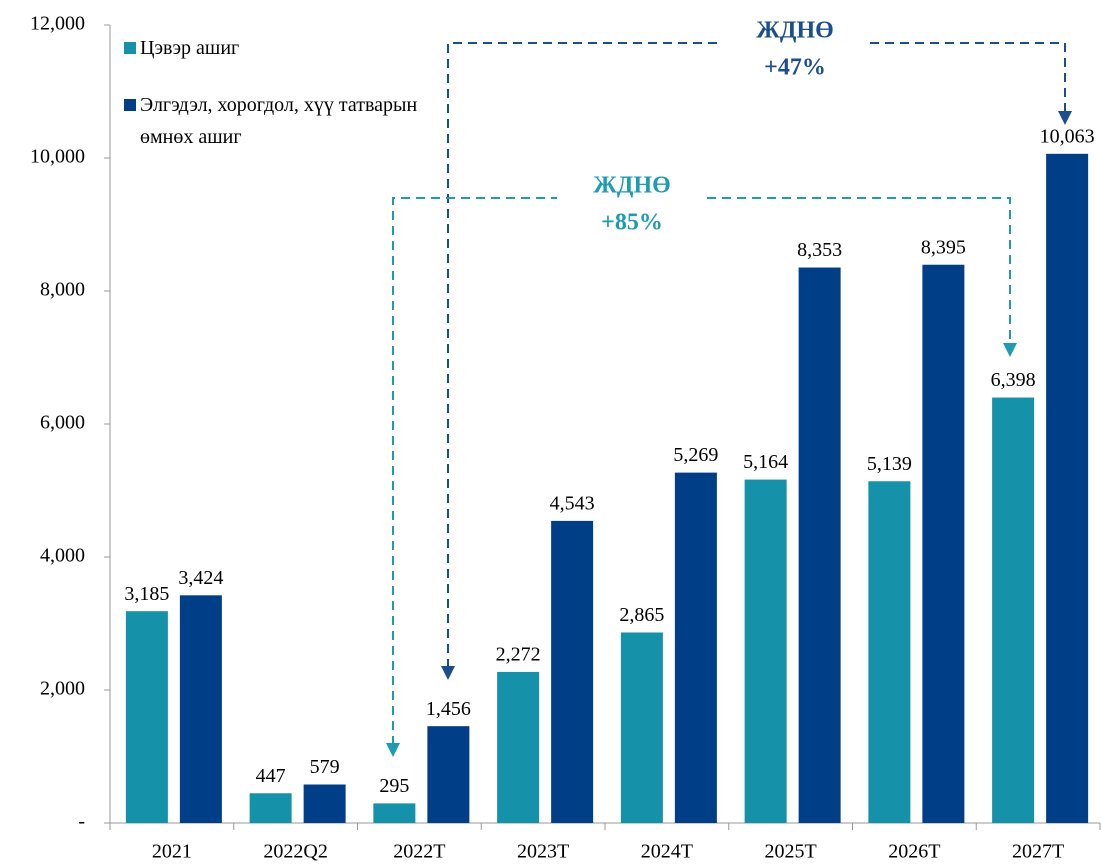 This screenshot has width=1102, height=865. Describe the element at coordinates (190, 48) in the screenshot. I see `legend-label: Цэвэр ашиг` at that location.